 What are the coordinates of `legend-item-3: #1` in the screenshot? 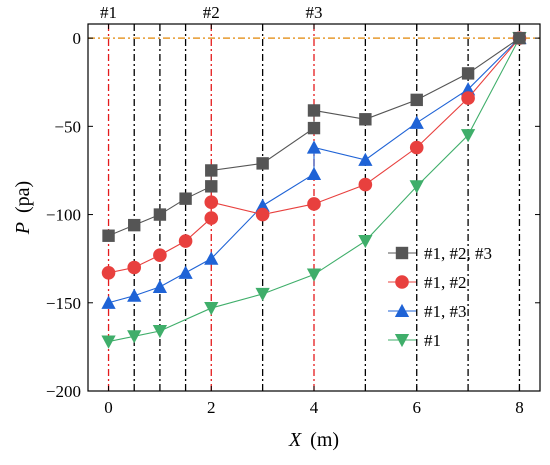 It's located at (414, 340).